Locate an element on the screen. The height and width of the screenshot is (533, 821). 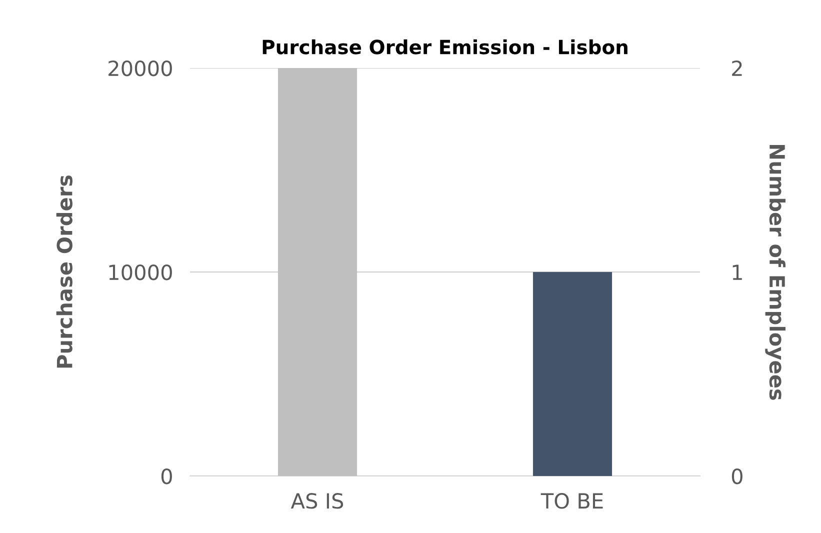
y-tick-label: 20000 is located at coordinates (140, 68).